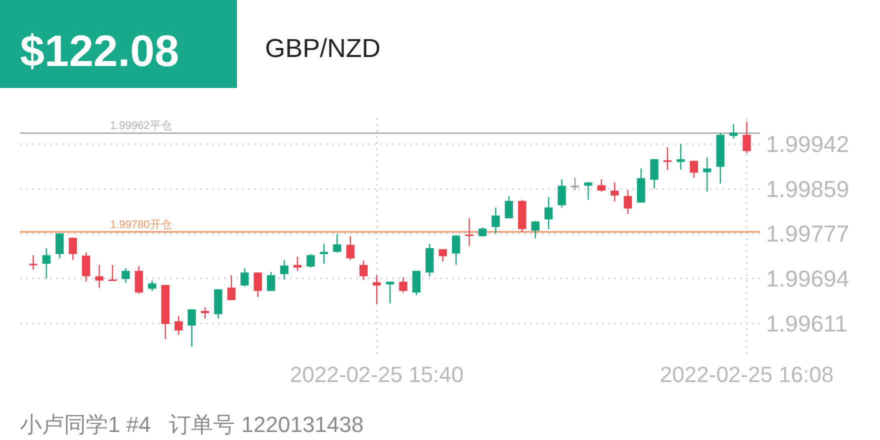  I want to click on ref-line-label: 1.99780开仓, so click(141, 224).